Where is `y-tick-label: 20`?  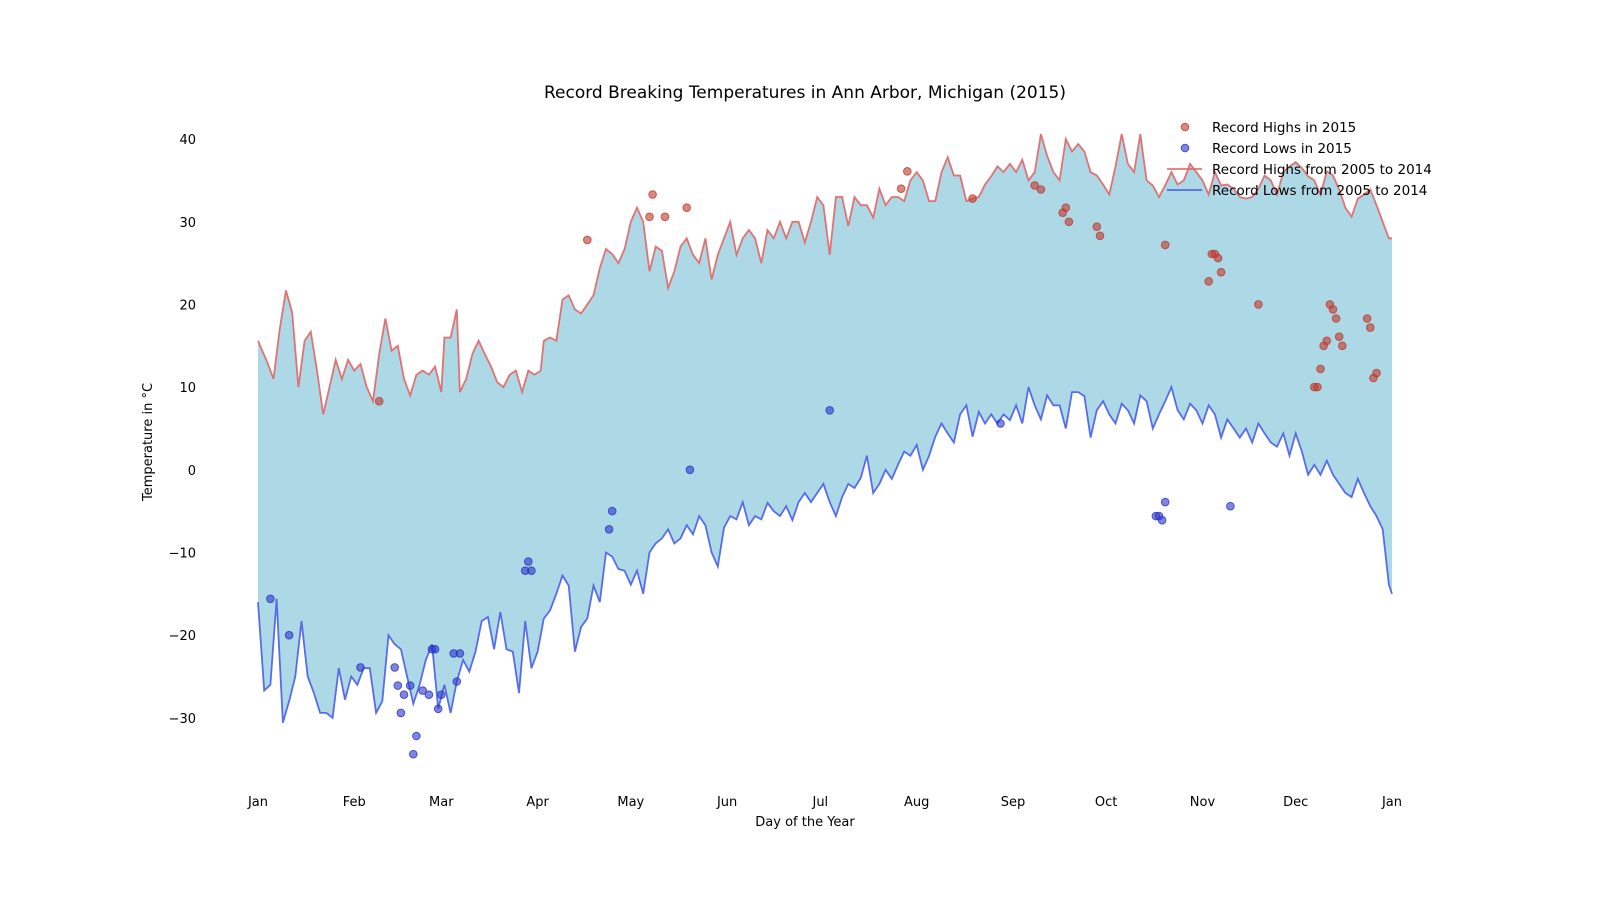
y-tick-label: 20 is located at coordinates (187, 305).